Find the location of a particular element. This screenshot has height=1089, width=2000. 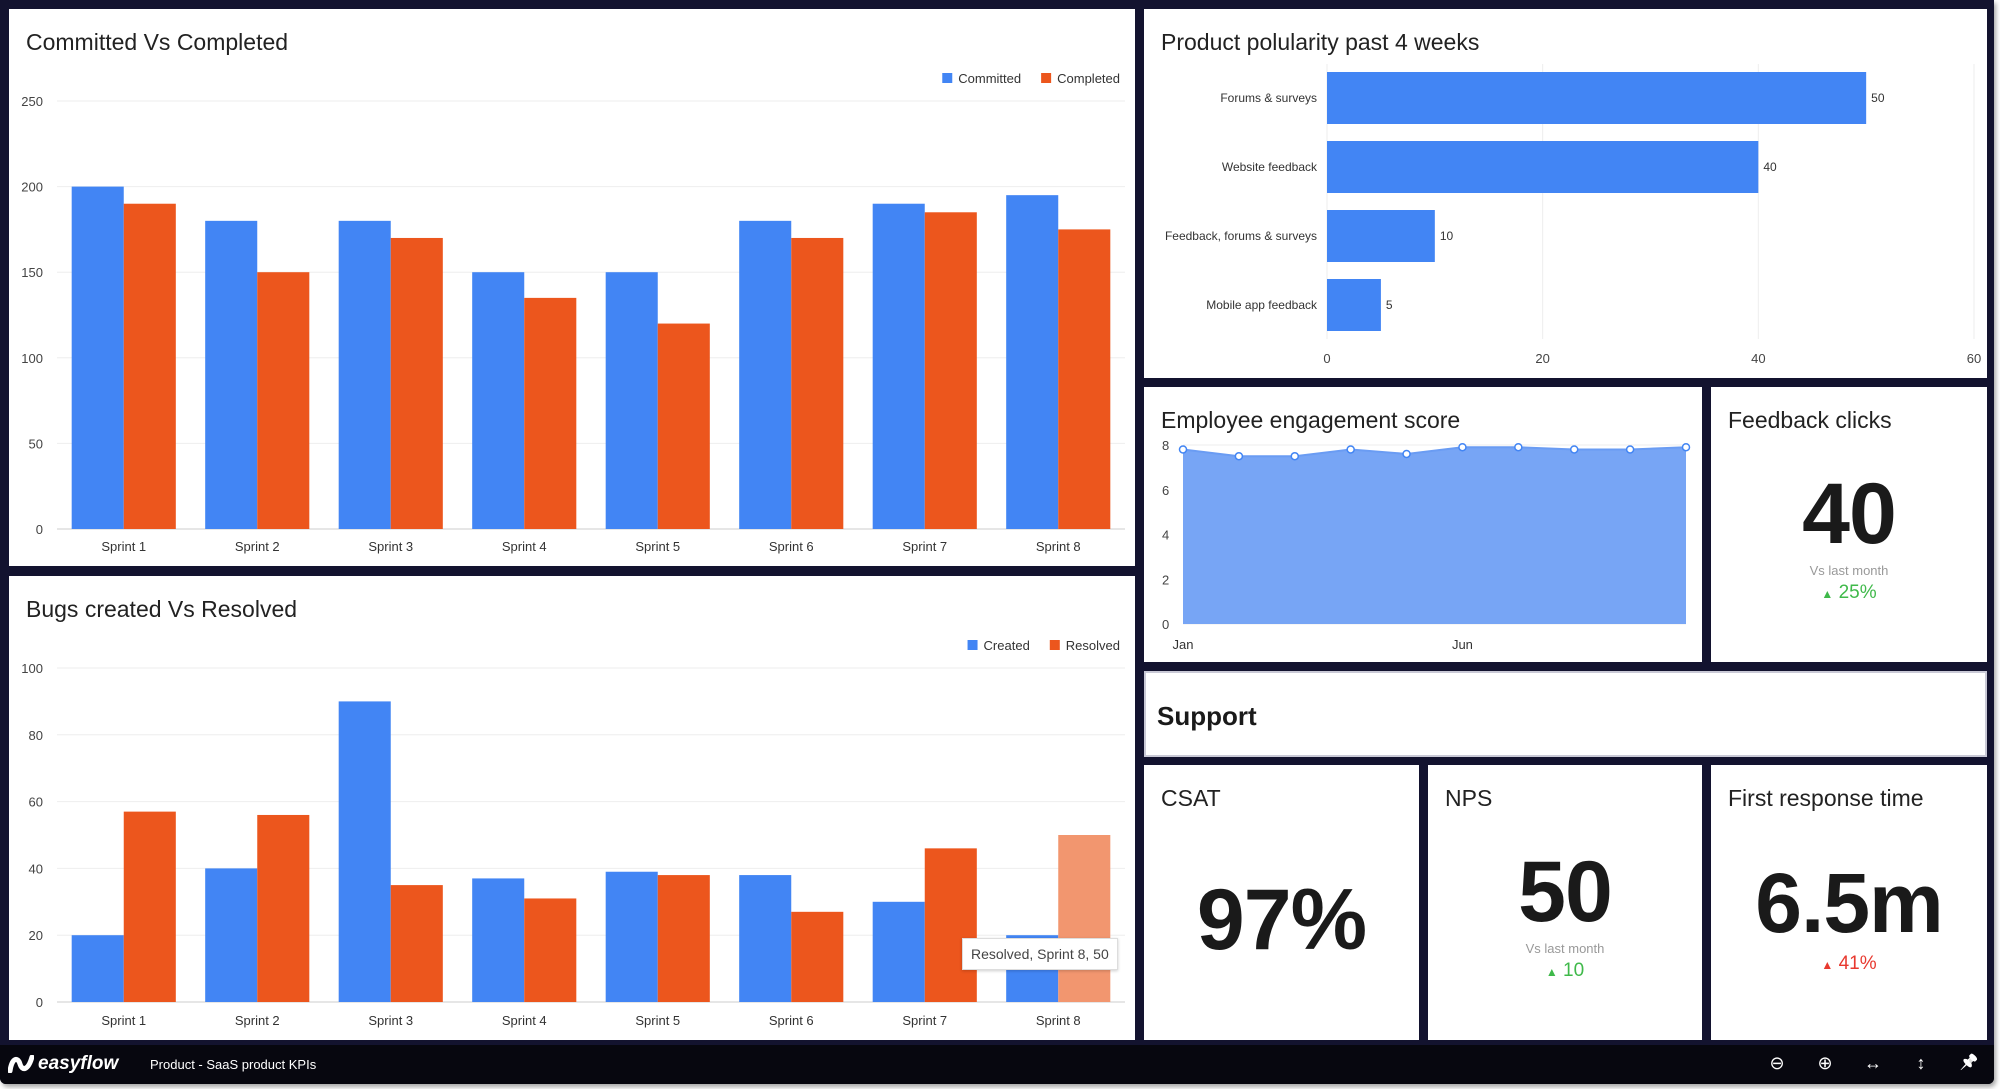

footer-toolbar: ⊖ ⊕ ↔ ↕ 📌 is located at coordinates (1873, 1063).